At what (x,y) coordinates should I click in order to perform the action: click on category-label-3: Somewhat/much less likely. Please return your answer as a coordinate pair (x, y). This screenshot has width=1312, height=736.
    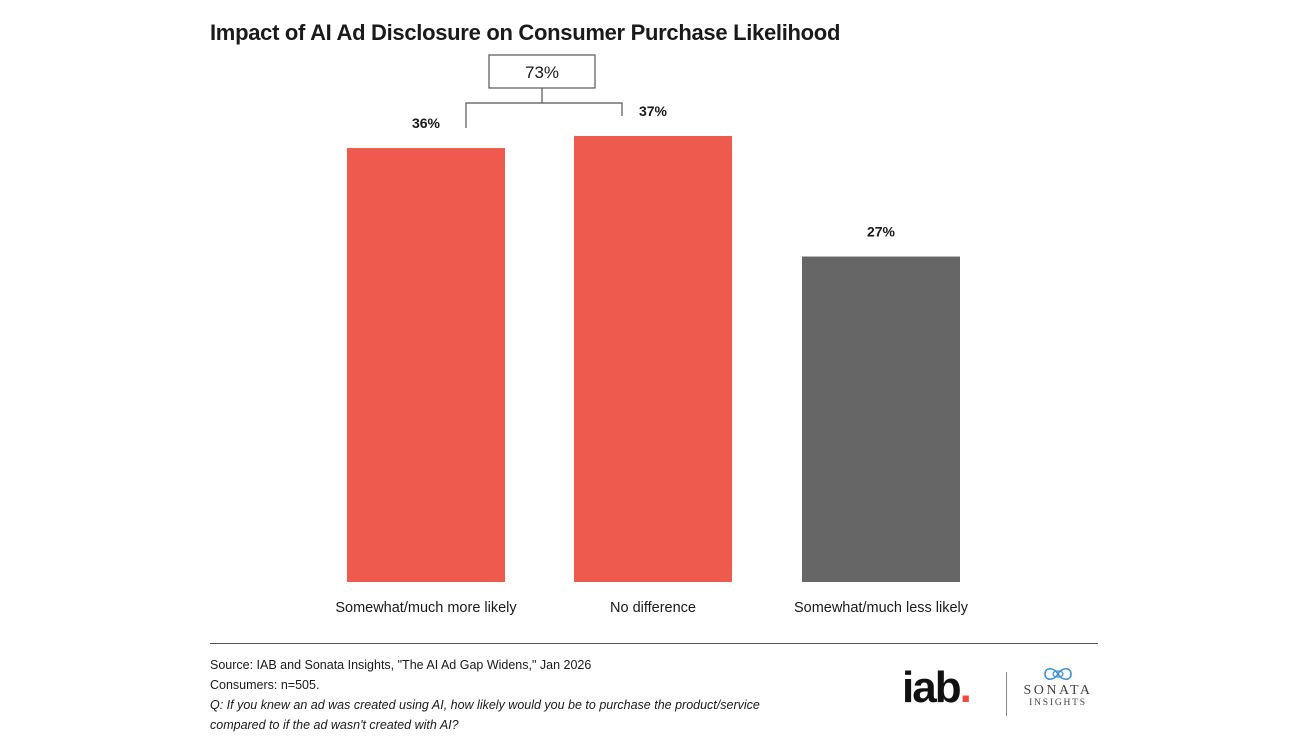
    Looking at the image, I should click on (881, 608).